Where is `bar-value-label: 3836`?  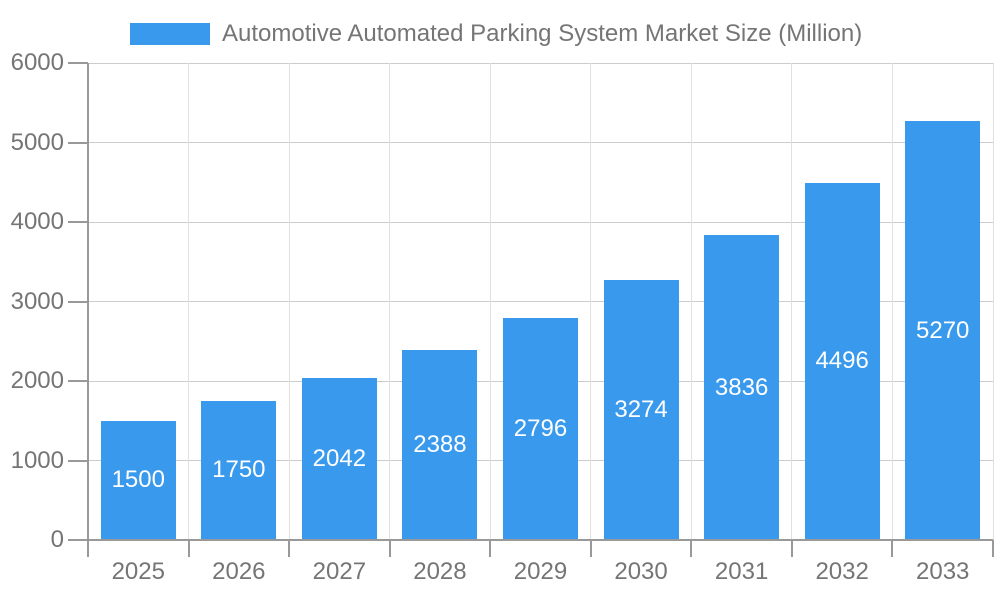 bar-value-label: 3836 is located at coordinates (741, 387).